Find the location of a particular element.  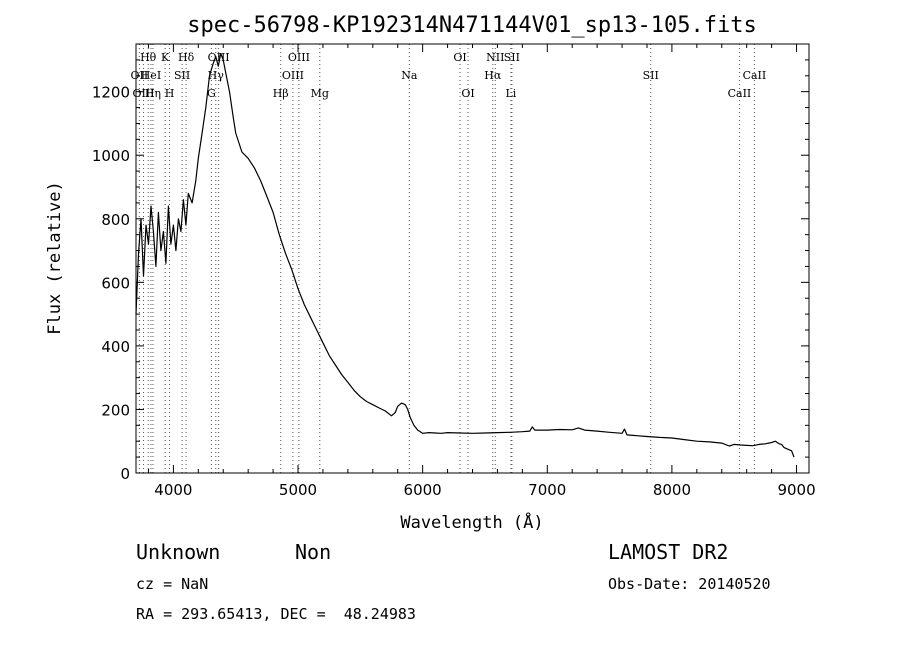

line-label-0: Hθ is located at coordinates (148, 57).